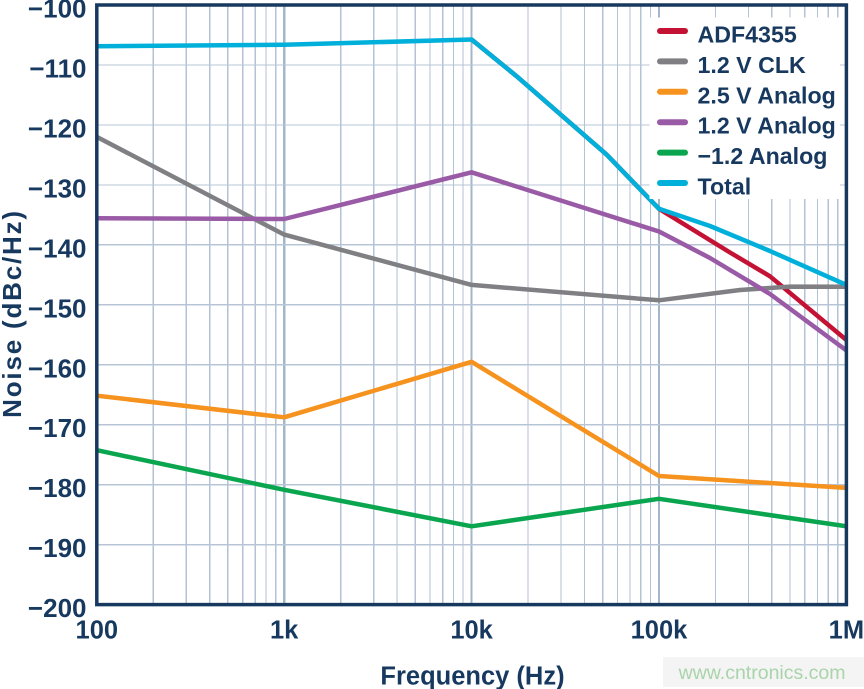  What do you see at coordinates (57, 12) in the screenshot?
I see `svg-text: −100` at bounding box center [57, 12].